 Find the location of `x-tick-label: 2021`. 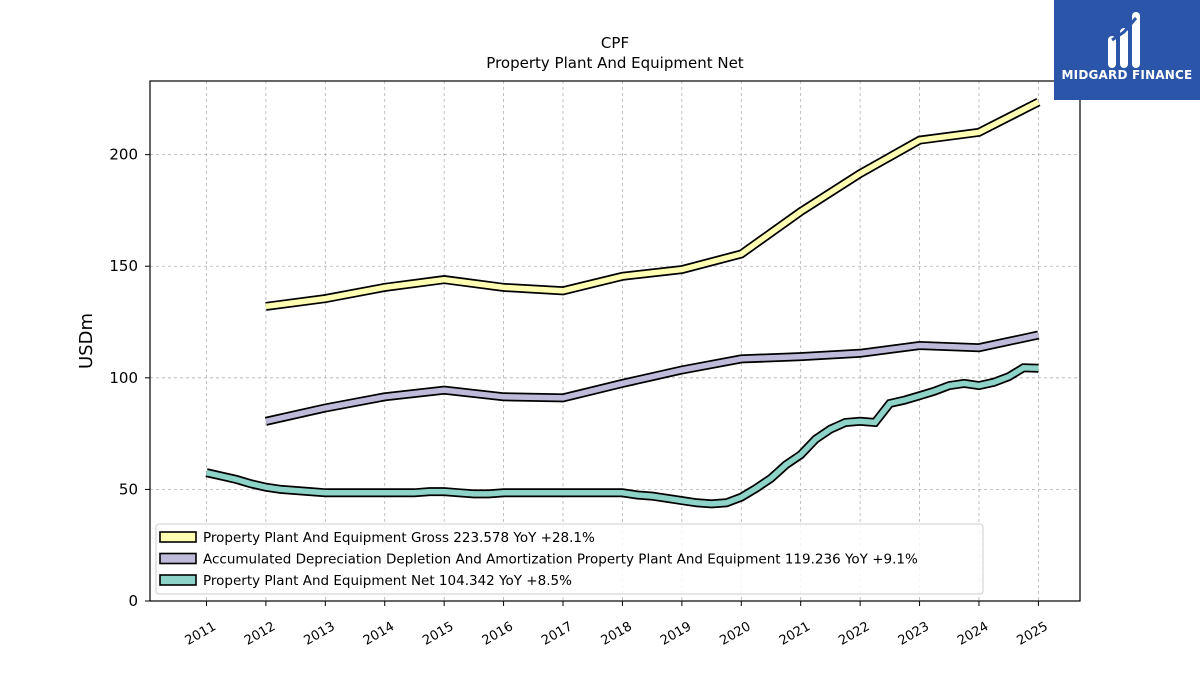

x-tick-label: 2021 is located at coordinates (795, 634).